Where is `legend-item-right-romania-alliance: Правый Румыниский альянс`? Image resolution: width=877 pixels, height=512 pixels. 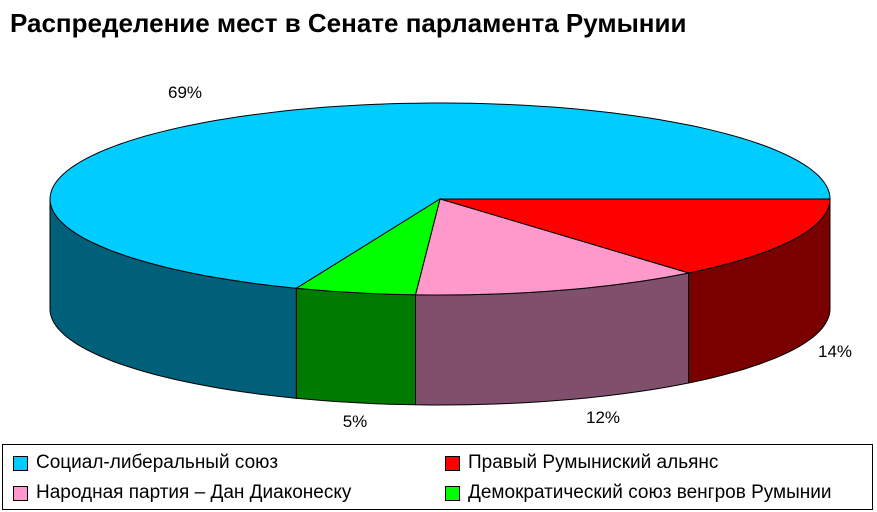
legend-item-right-romania-alliance: Правый Румыниский альянс is located at coordinates (581, 463).